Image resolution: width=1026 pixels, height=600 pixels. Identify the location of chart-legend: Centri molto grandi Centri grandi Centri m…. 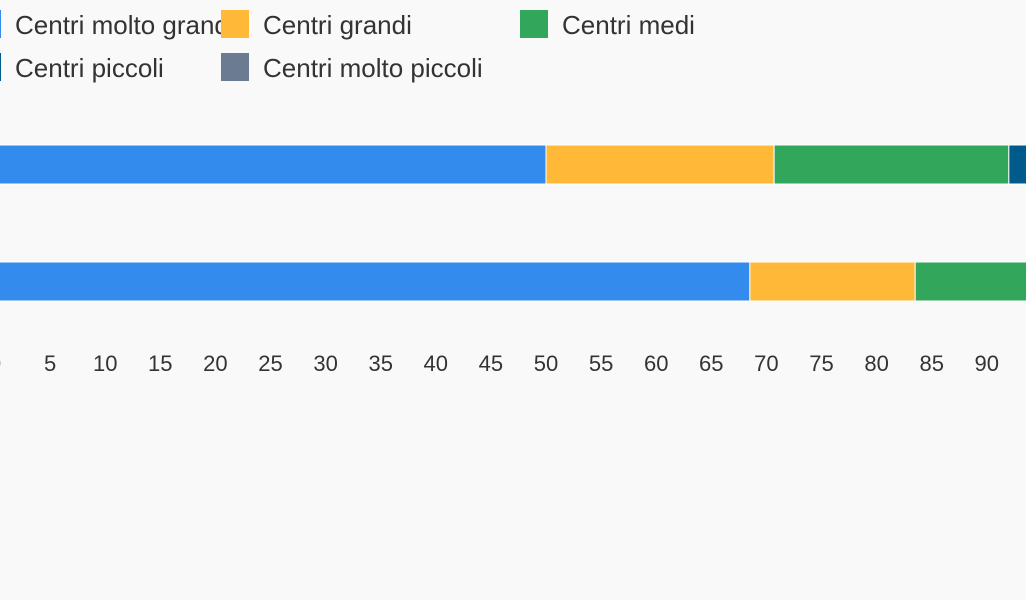
(347, 46).